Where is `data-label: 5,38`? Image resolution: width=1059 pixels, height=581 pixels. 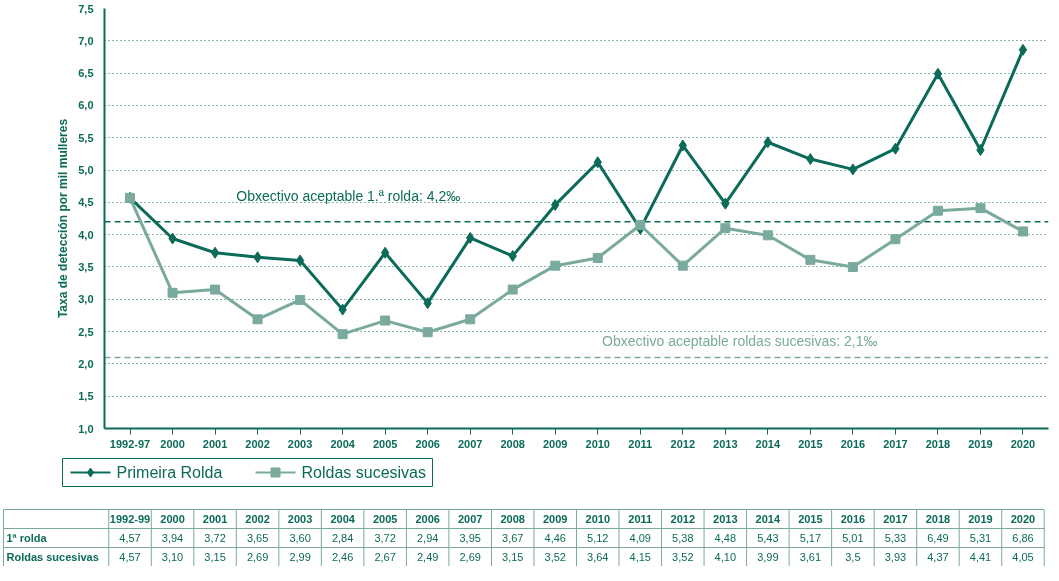 data-label: 5,38 is located at coordinates (683, 538).